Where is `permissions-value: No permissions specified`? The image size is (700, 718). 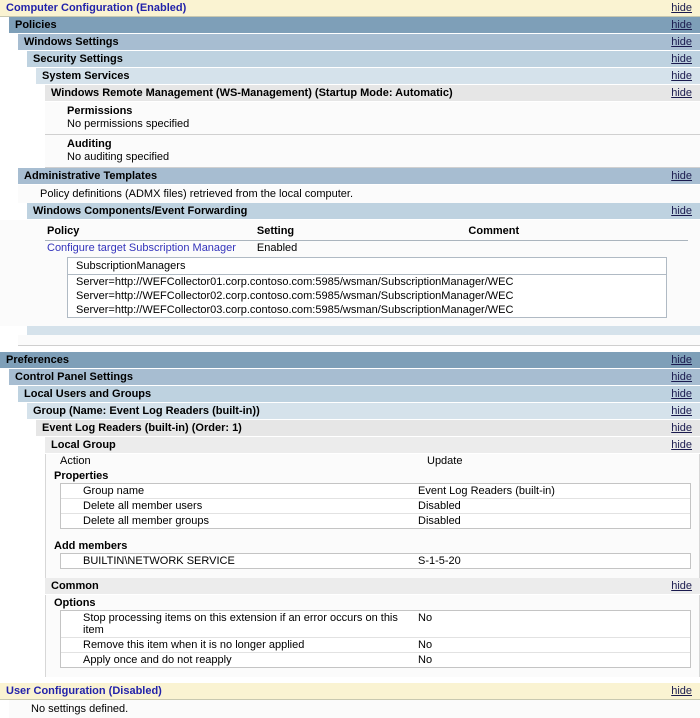 permissions-value: No permissions specified is located at coordinates (128, 124).